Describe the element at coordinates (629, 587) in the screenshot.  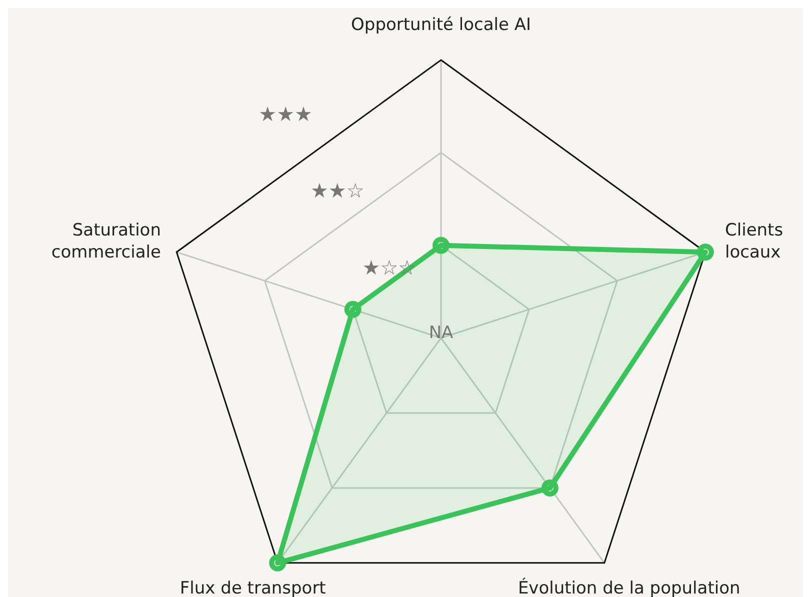
I see `spoke-label: Évolution de la population` at that location.